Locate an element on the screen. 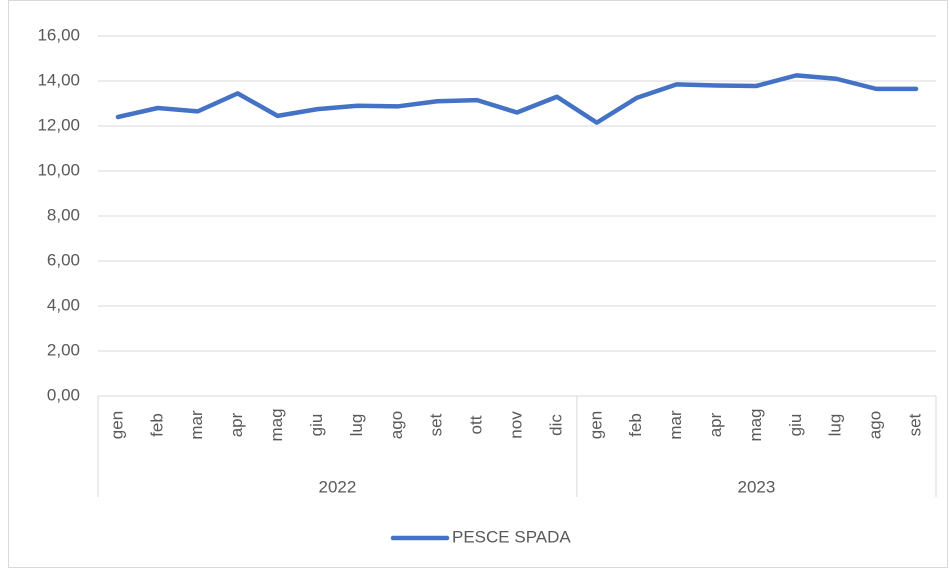 This screenshot has height=570, width=950. y-tick-label: 14,00 is located at coordinates (58, 79).